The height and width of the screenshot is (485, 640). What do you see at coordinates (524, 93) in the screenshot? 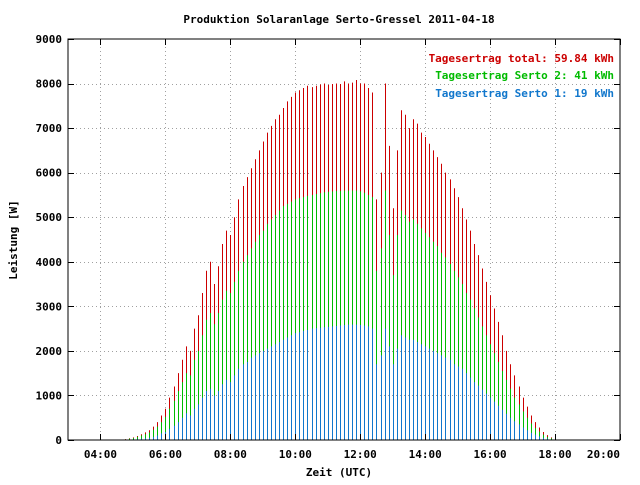
I see `legend-serto1: Tagesertrag Serto 1: 19 kWh` at bounding box center [524, 93].